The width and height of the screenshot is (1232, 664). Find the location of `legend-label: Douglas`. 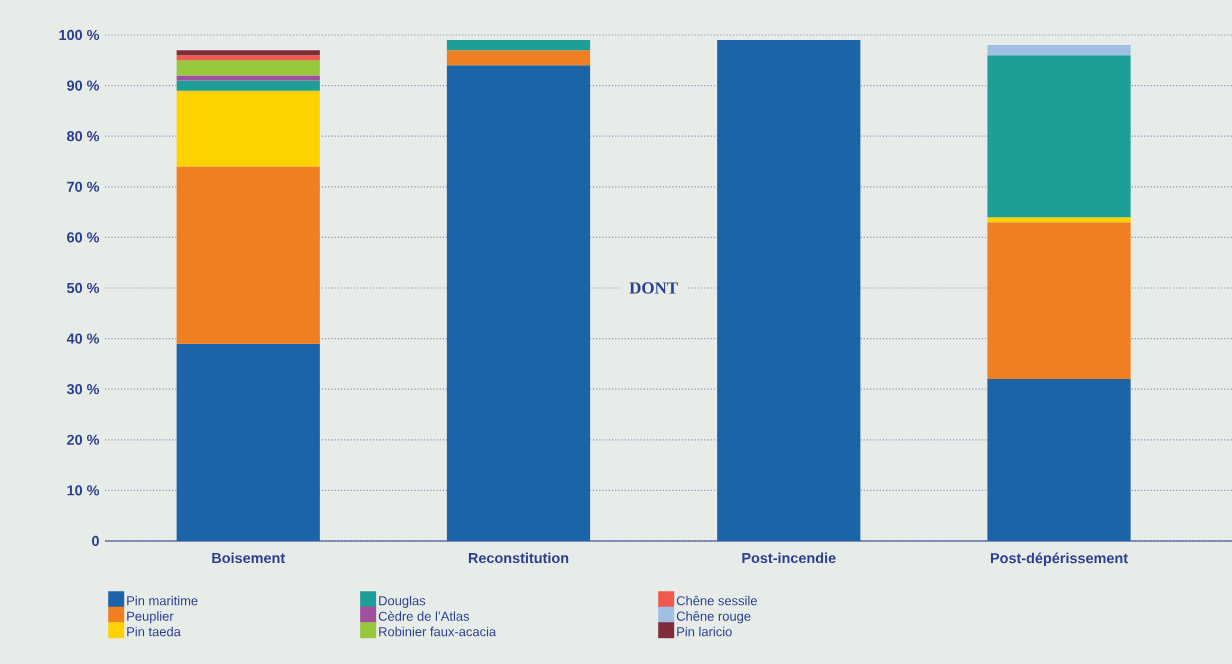

legend-label: Douglas is located at coordinates (402, 601).